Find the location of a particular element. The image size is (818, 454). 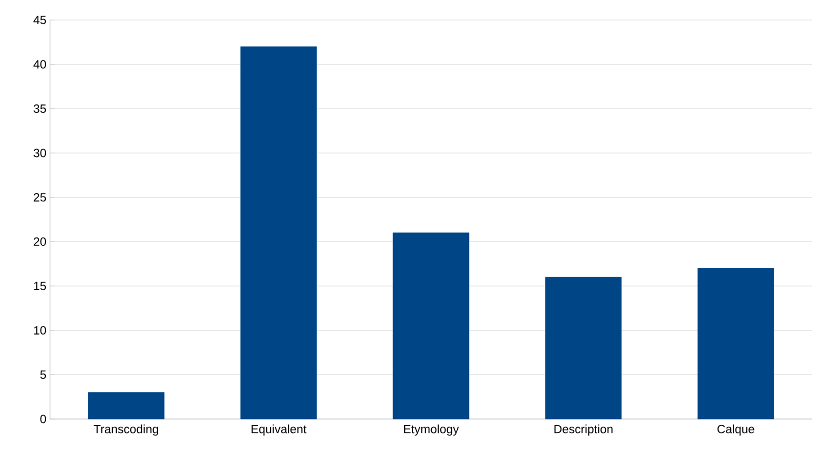

x-tick-label: Transcoding is located at coordinates (126, 430).